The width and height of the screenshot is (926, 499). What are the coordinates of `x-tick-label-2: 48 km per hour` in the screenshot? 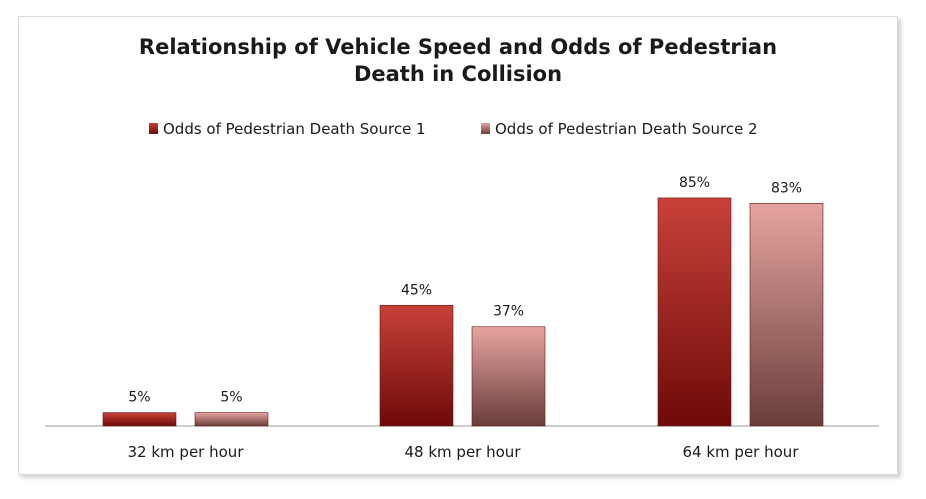 It's located at (463, 452).